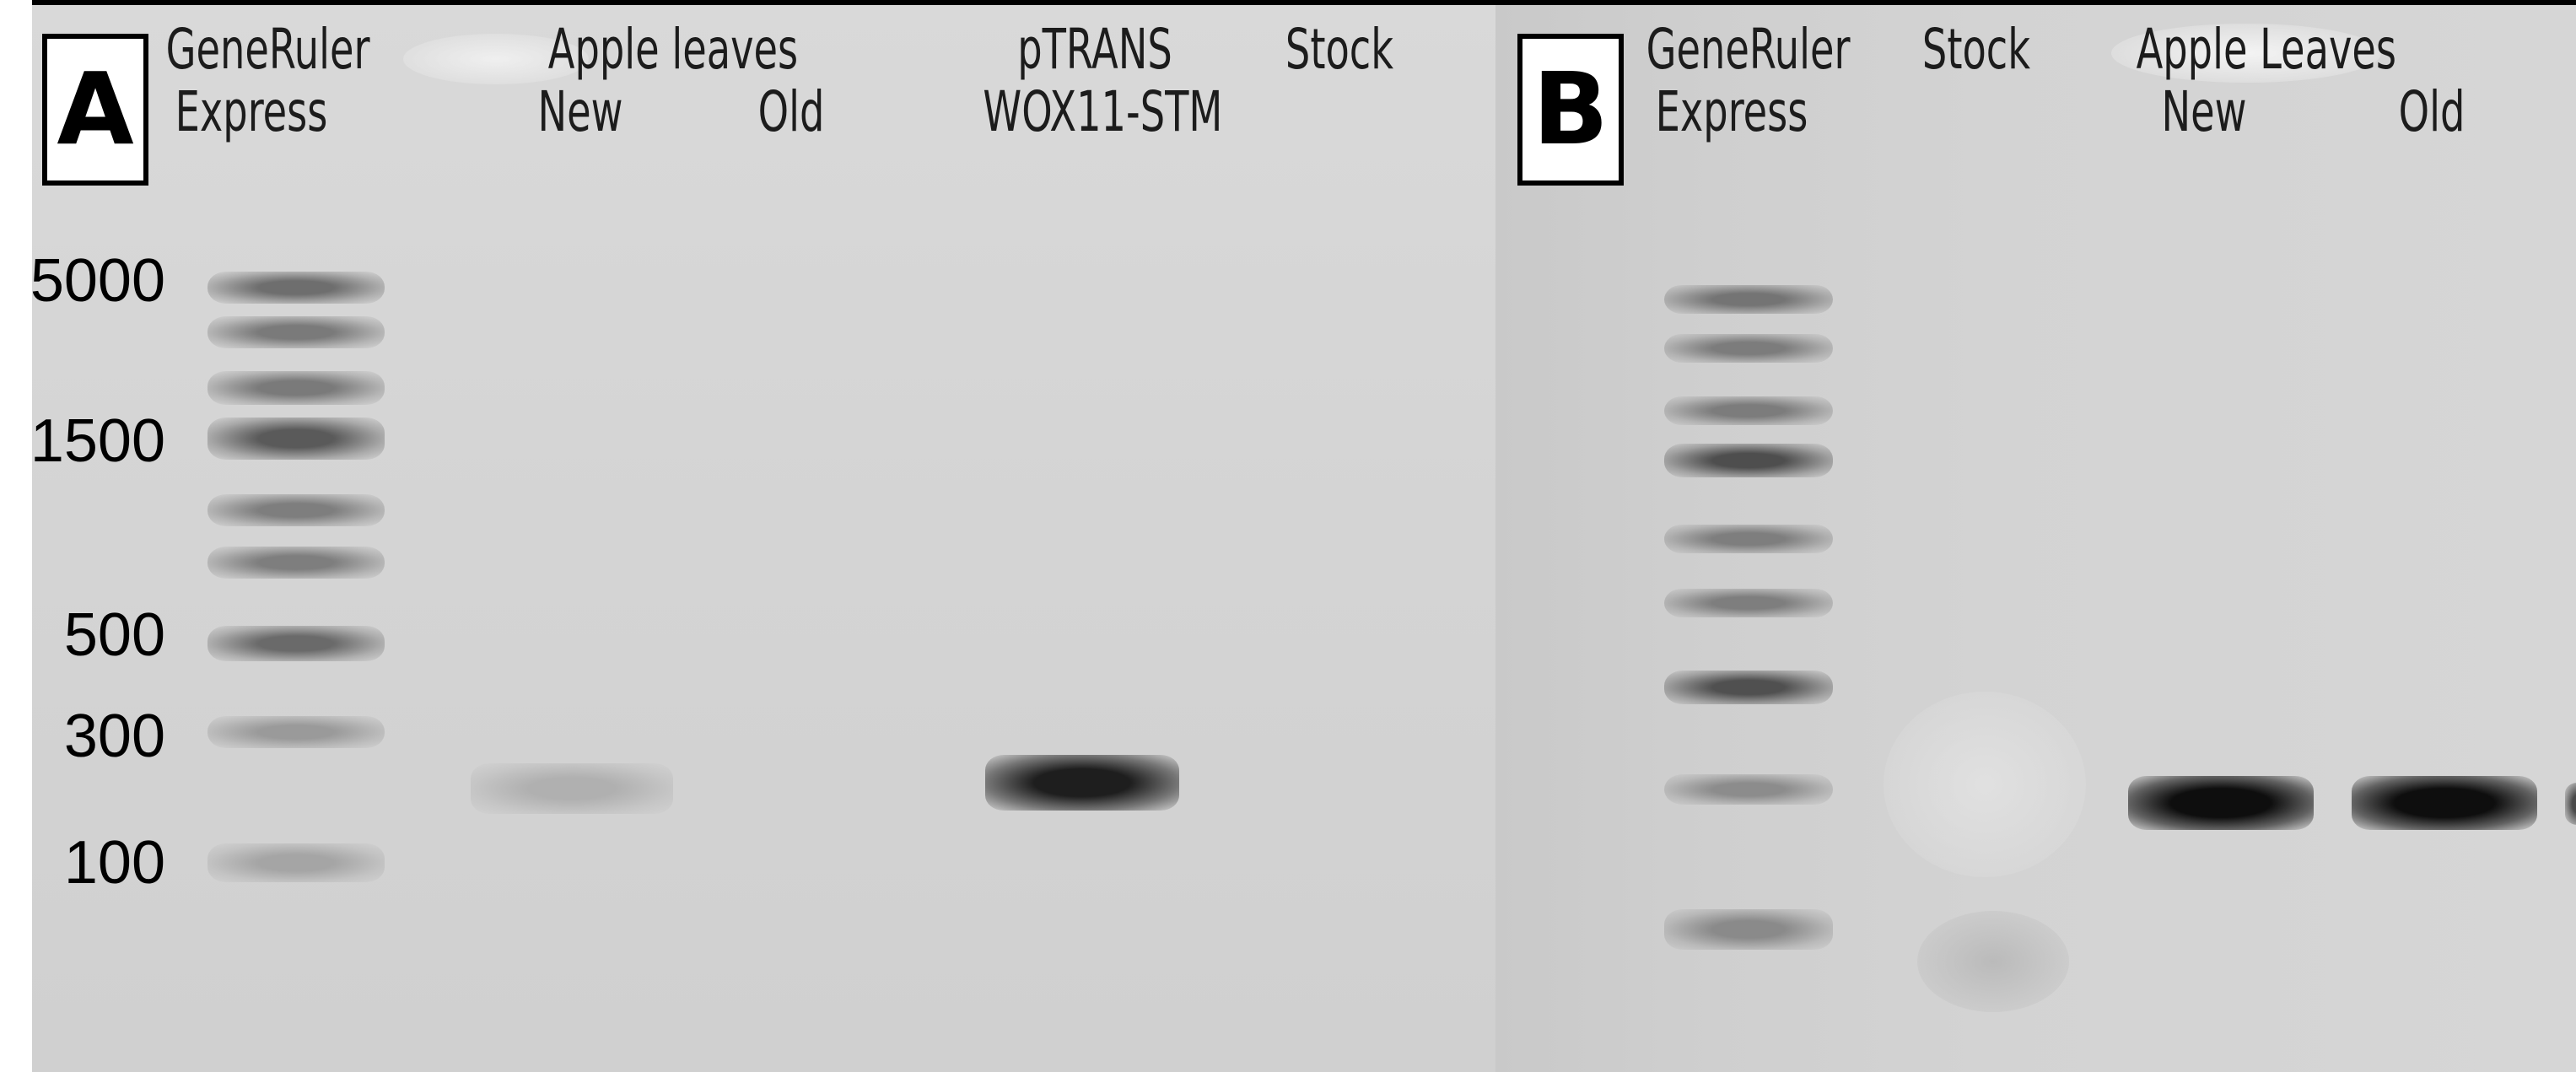 This screenshot has height=1072, width=2576. Describe the element at coordinates (1082, 783) in the screenshot. I see `band-ptrans` at that location.